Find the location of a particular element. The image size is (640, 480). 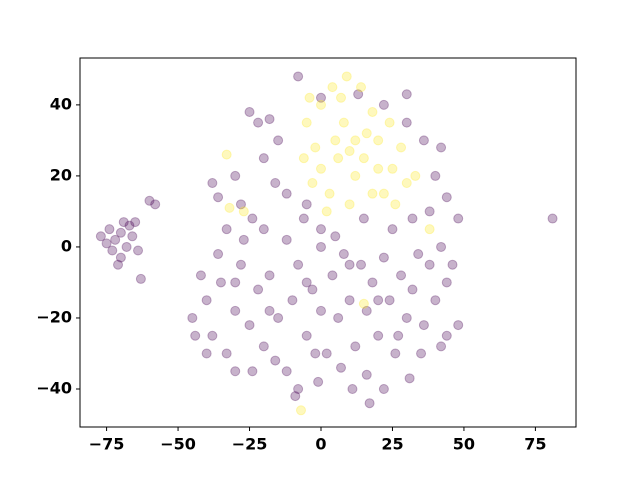

x-tick-label: 25 is located at coordinates (392, 444).